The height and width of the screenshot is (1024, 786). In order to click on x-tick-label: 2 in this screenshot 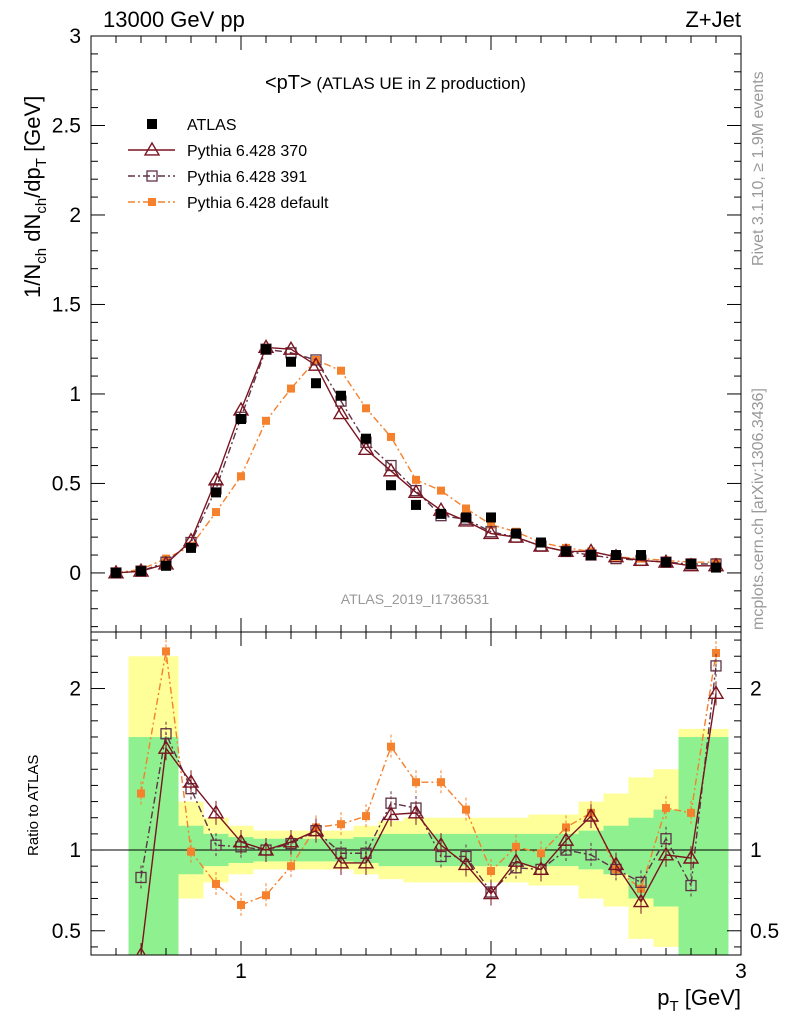, I will do `click(491, 971)`.